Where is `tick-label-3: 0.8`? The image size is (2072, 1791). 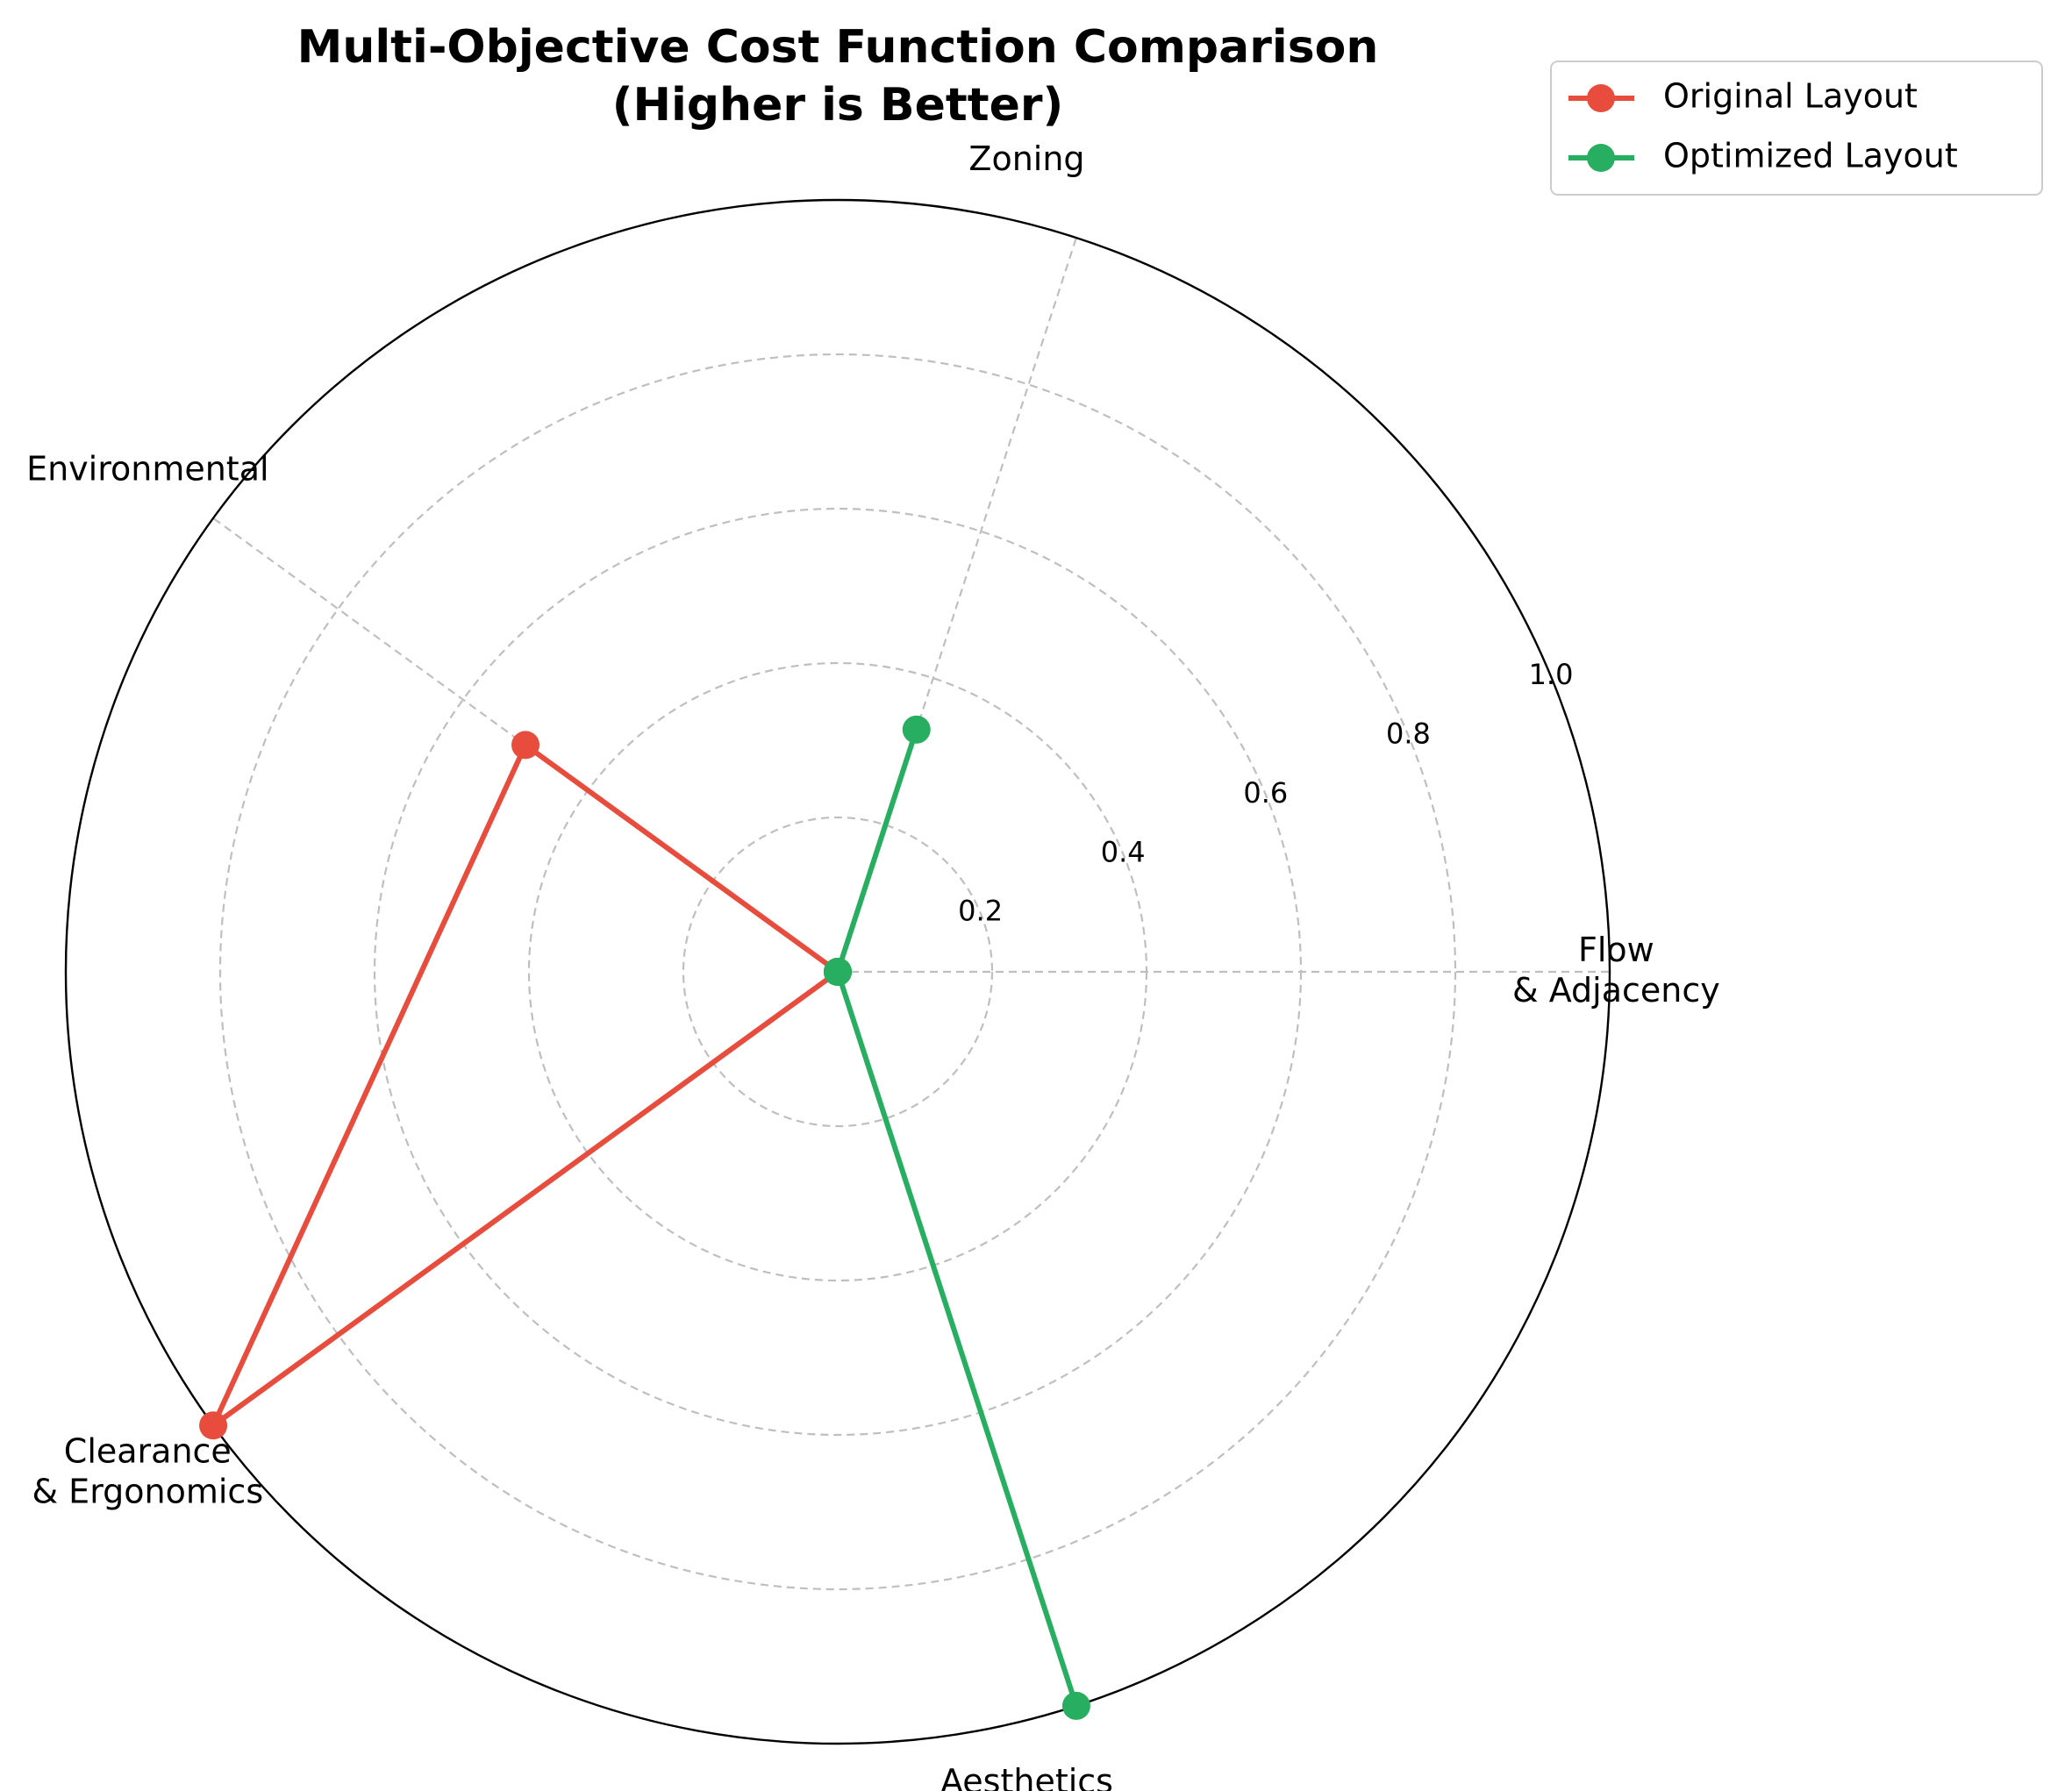 tick-label-3: 0.8 is located at coordinates (1409, 734).